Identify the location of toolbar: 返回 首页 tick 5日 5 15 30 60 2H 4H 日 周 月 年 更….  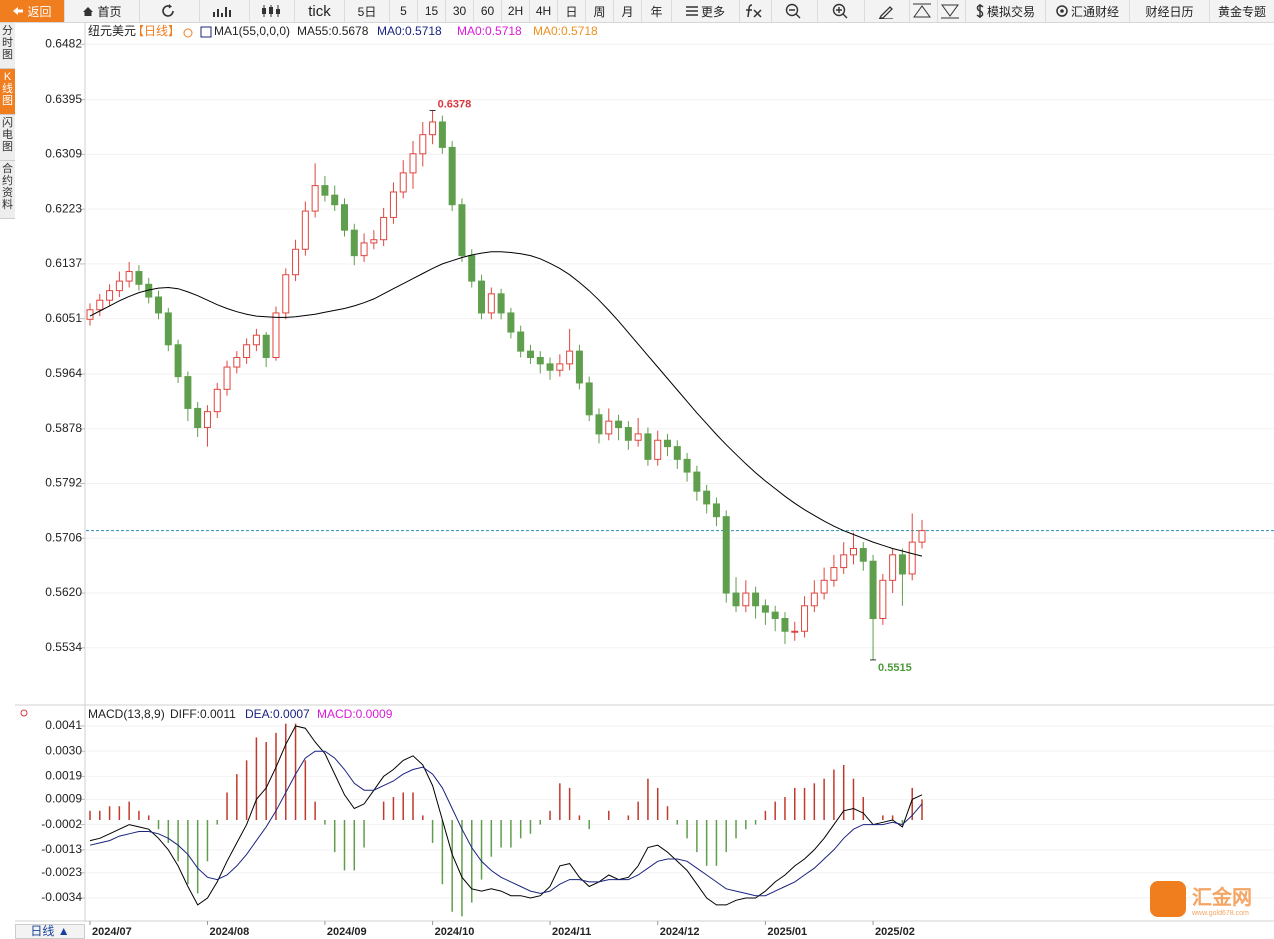
(637, 11).